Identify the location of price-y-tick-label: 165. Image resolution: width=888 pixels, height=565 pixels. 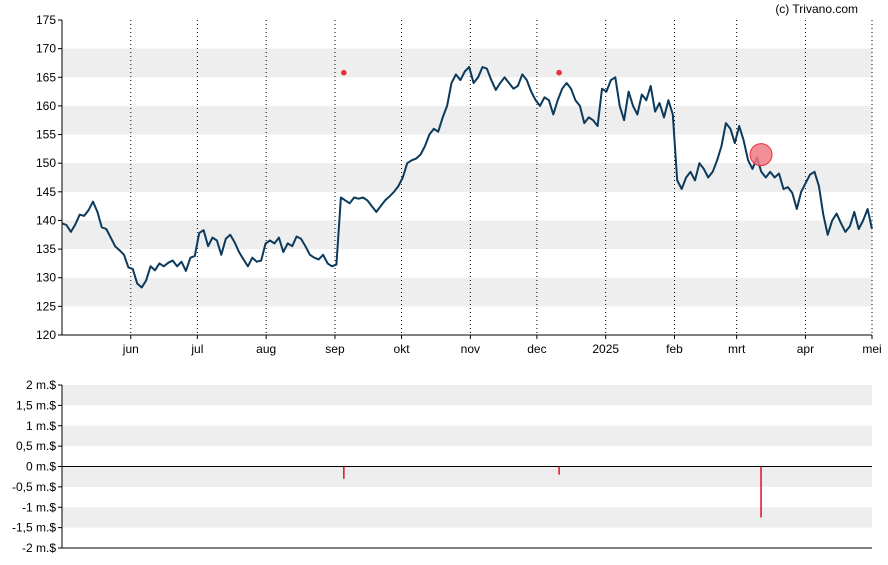
(46, 77).